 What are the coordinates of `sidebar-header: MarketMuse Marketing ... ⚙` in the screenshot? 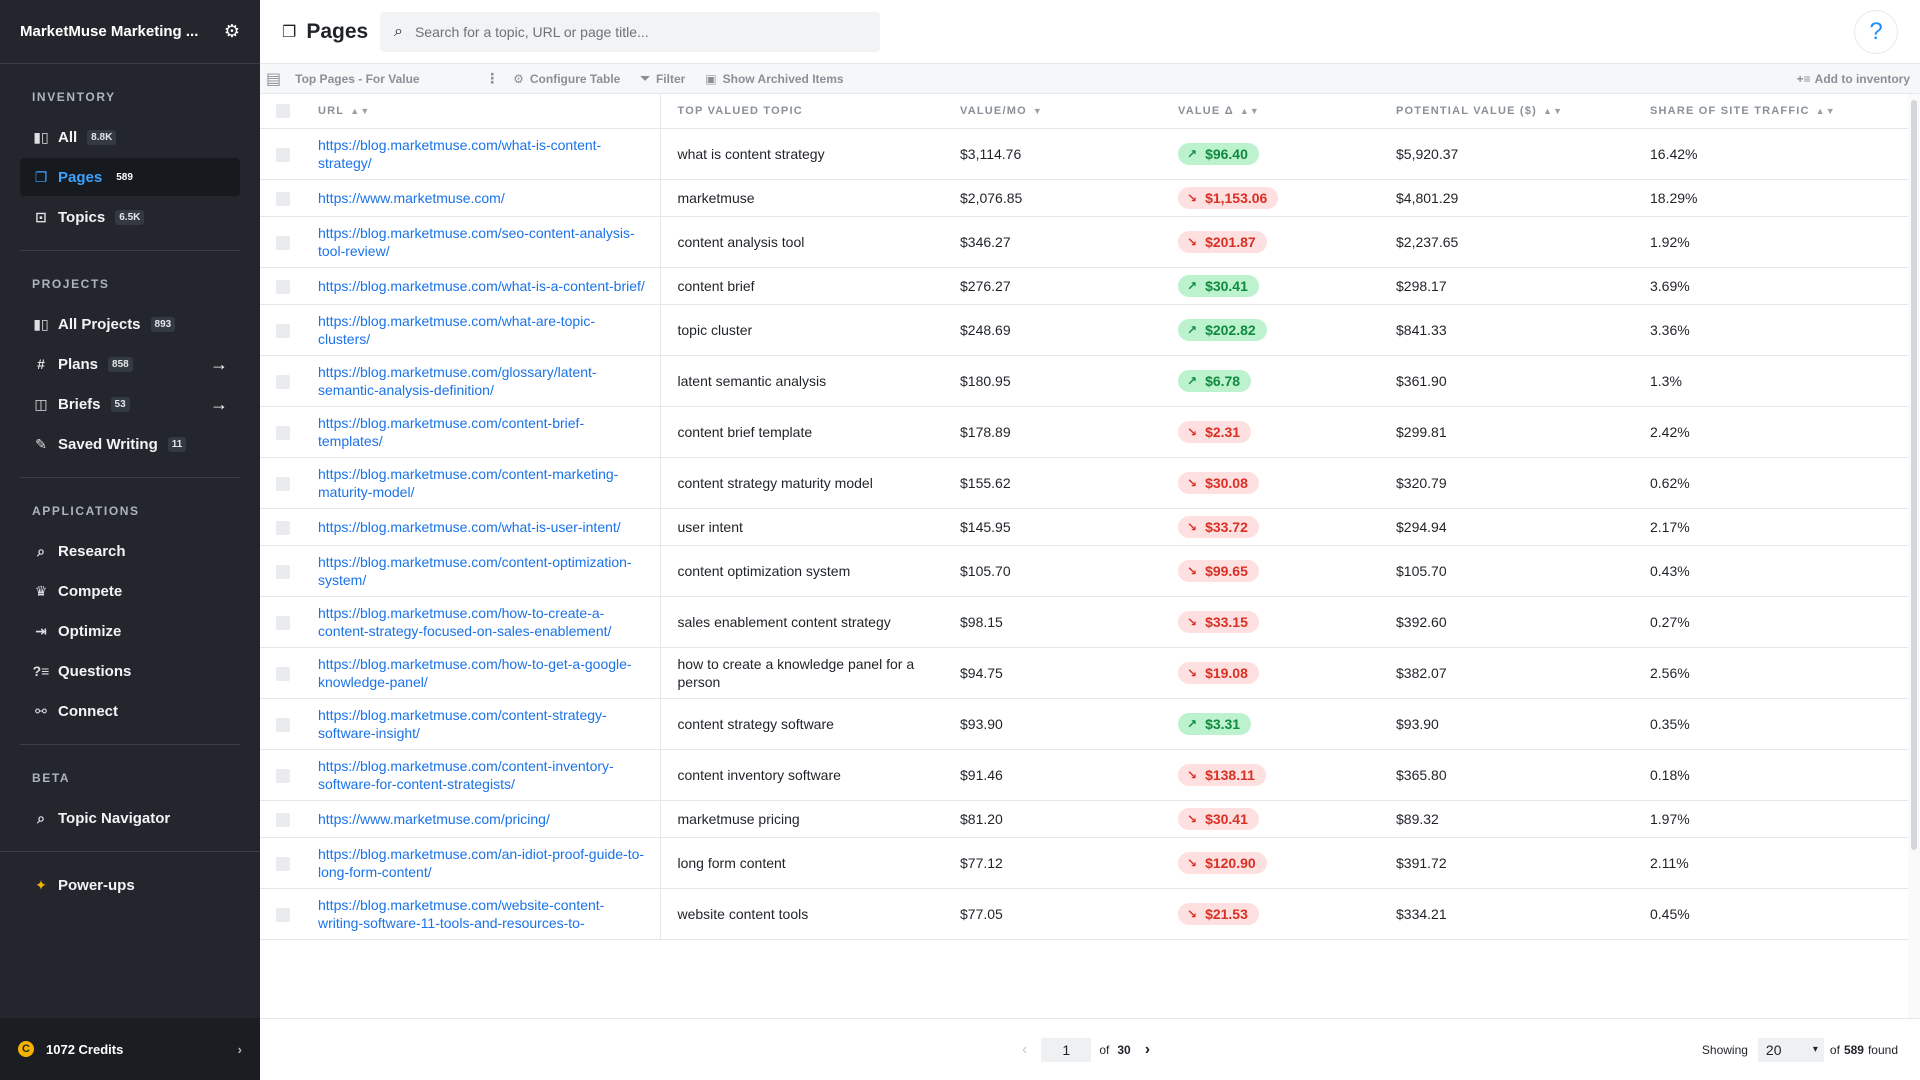 It's located at (130, 32).